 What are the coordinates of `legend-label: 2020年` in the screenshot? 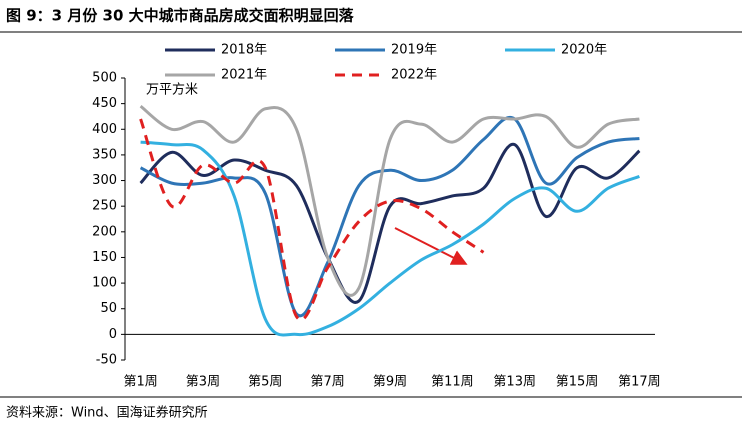 It's located at (584, 50).